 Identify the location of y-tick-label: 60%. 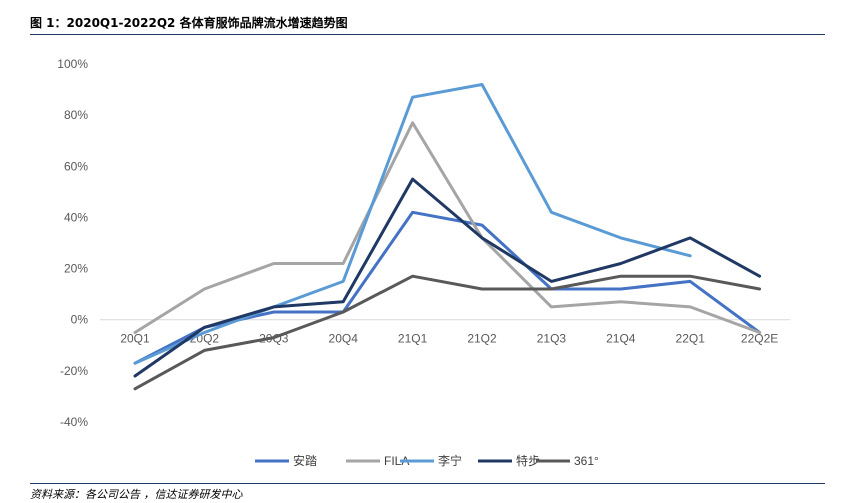
(76, 166).